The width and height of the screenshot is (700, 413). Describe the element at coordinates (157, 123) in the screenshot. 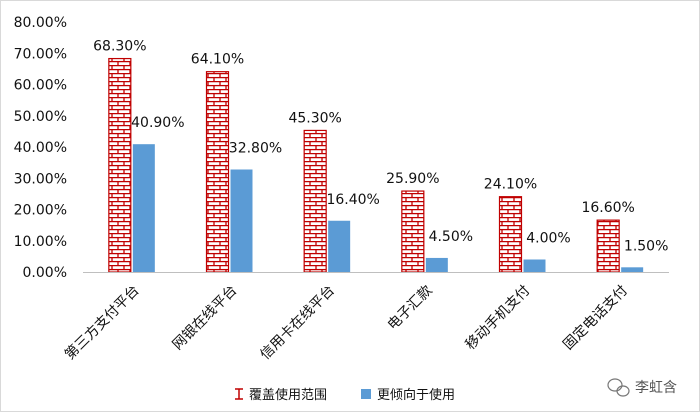

I see `data-label-preferred: 40.90%` at that location.